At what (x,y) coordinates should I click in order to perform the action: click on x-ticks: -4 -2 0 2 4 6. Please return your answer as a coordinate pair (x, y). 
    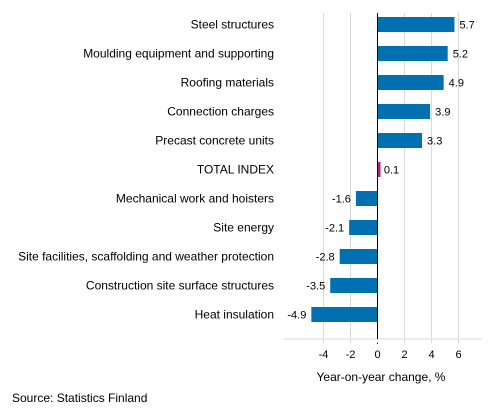
    Looking at the image, I should click on (390, 350).